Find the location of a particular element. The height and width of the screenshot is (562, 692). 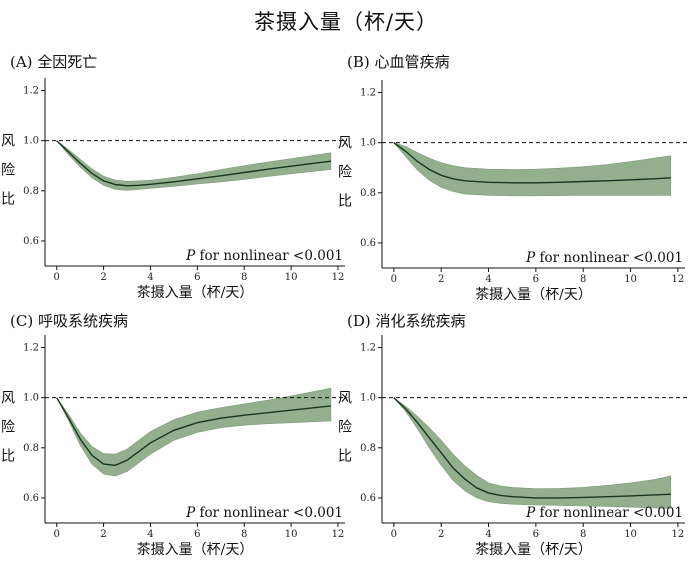

main-title: 茶摄入量（杯/天） is located at coordinates (346, 22).